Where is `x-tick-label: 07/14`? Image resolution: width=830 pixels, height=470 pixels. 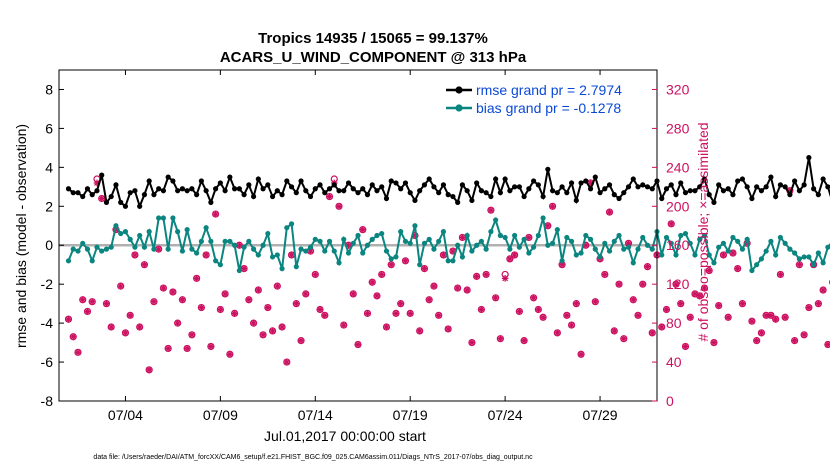
x-tick-label: 07/14 is located at coordinates (315, 415).